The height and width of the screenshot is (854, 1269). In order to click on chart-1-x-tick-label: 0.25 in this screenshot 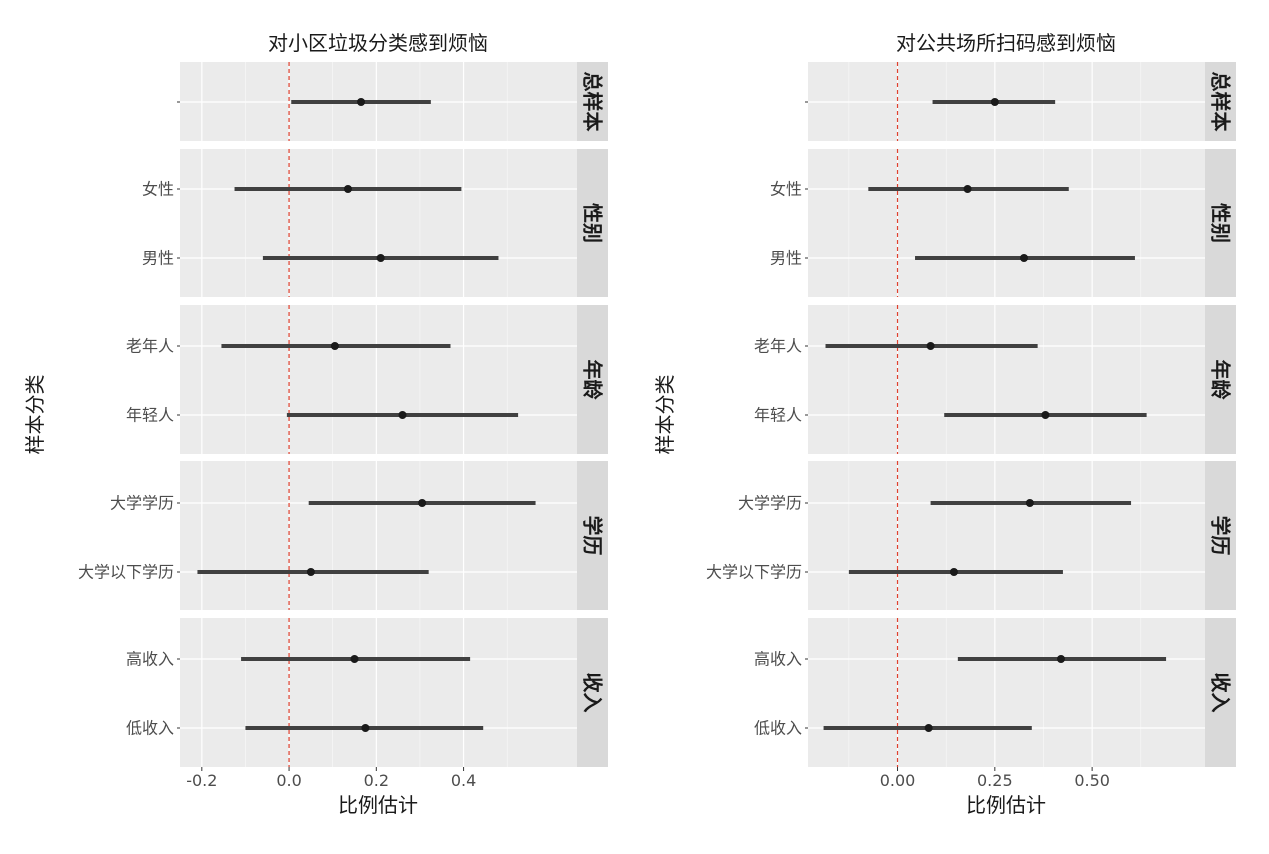, I will do `click(995, 780)`.